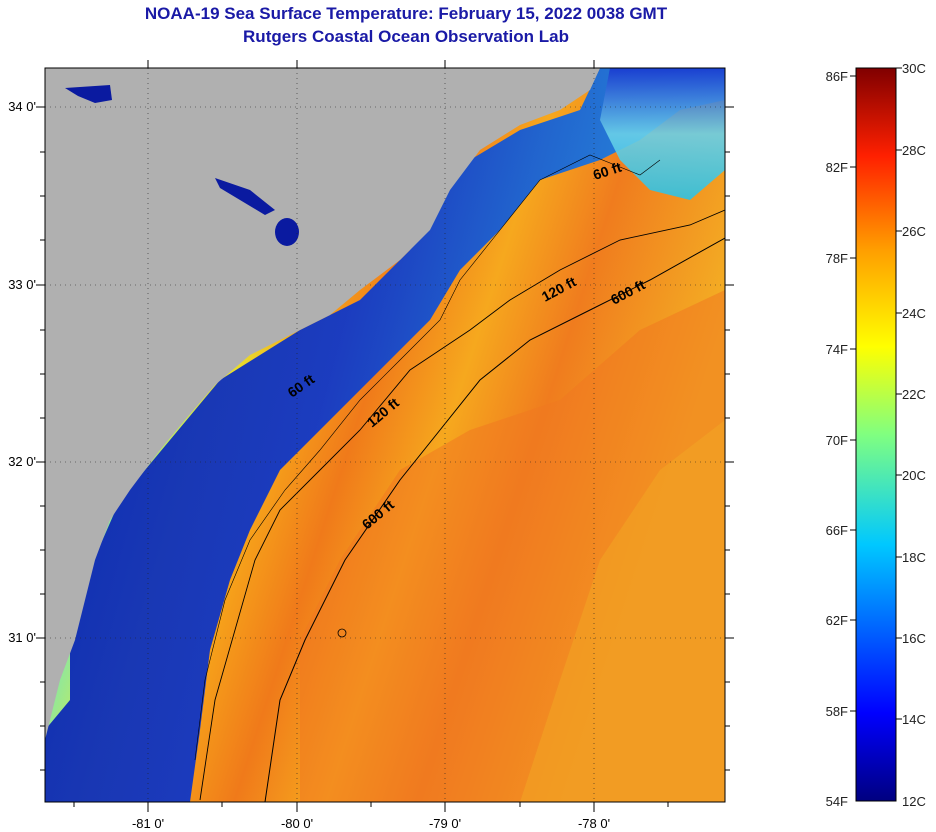 Image resolution: width=936 pixels, height=832 pixels. I want to click on northeast-cool-patch, so click(662, 134).